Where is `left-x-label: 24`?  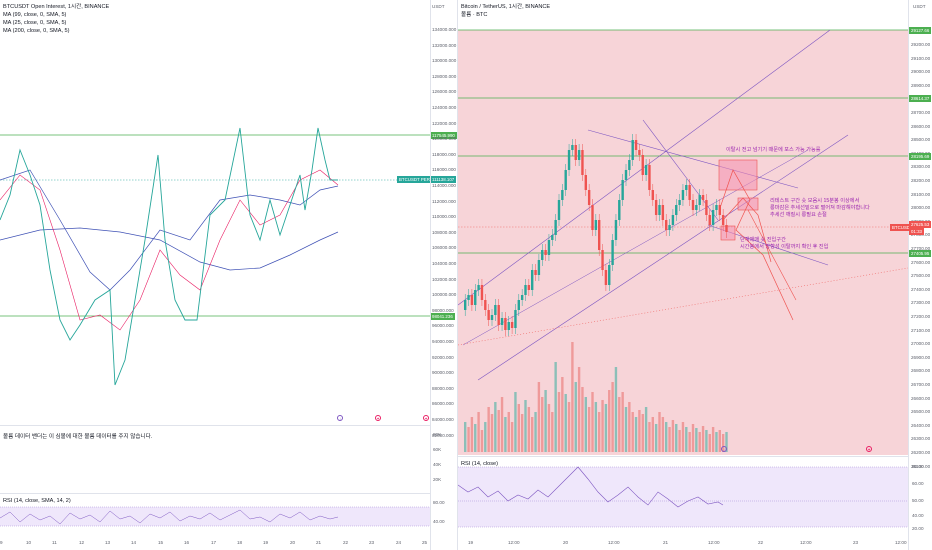 left-x-label: 24 is located at coordinates (399, 542).